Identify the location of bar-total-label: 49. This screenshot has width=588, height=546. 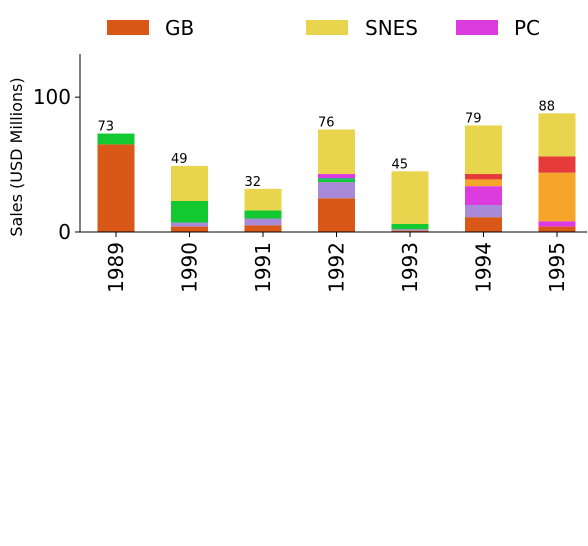
(179, 159).